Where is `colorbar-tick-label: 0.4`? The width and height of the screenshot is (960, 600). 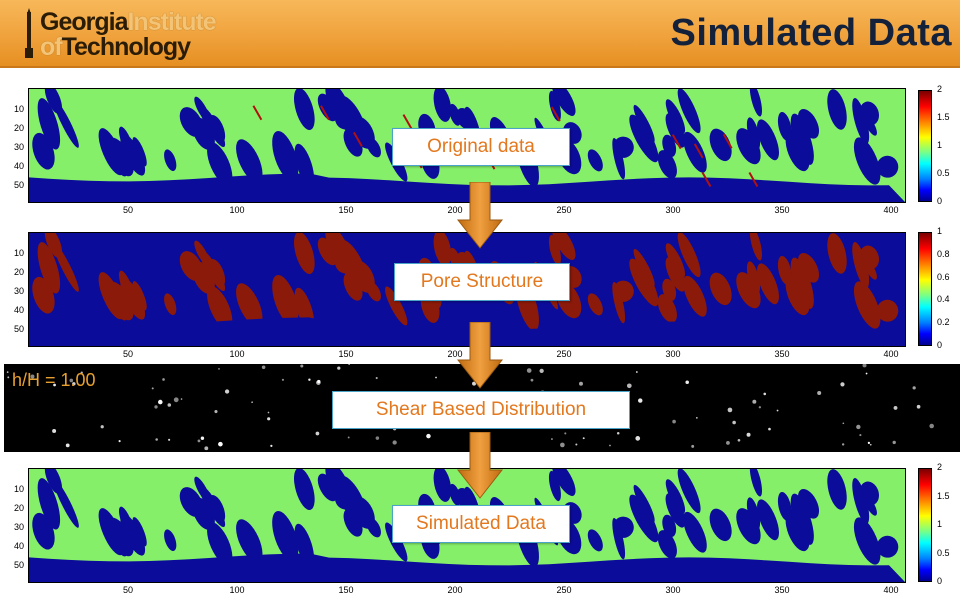 colorbar-tick-label: 0.4 is located at coordinates (943, 299).